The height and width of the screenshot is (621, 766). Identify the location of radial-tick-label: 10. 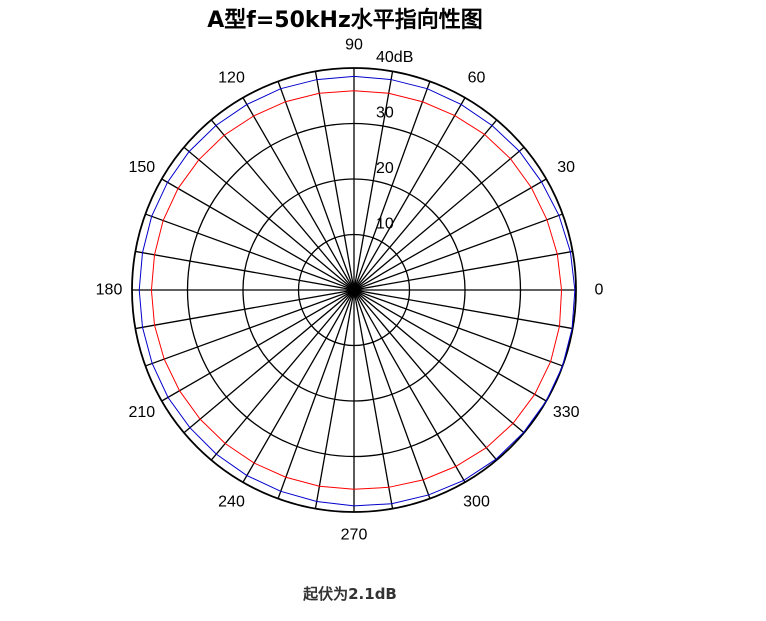
(385, 224).